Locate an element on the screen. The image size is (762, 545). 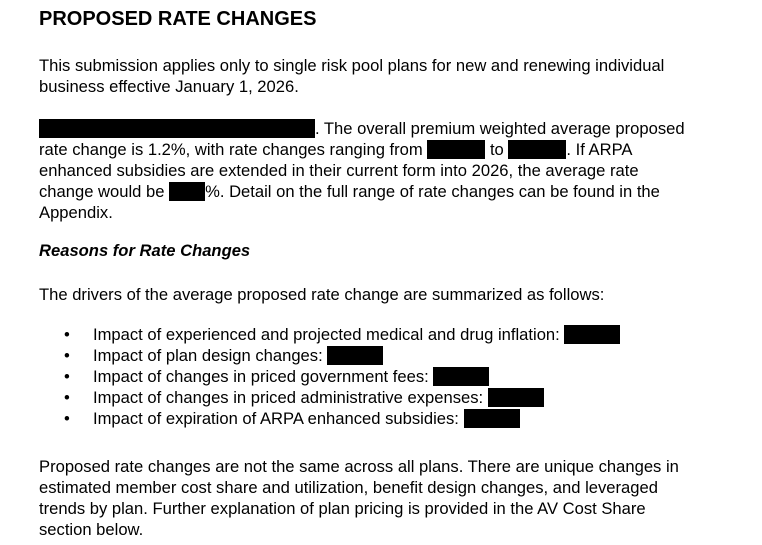
reasons-heading: Reasons for Rate Changes is located at coordinates (145, 250).